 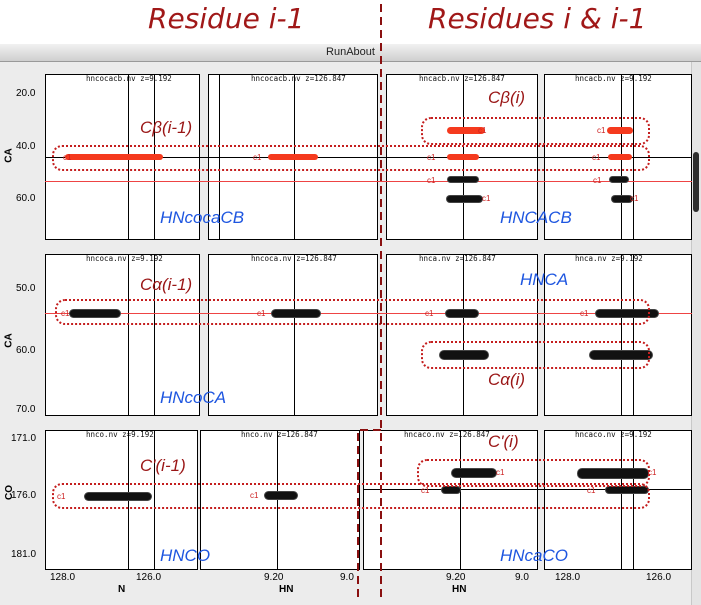 What do you see at coordinates (613, 78) in the screenshot?
I see `panel-title: hncacb.nv z=9.192` at bounding box center [613, 78].